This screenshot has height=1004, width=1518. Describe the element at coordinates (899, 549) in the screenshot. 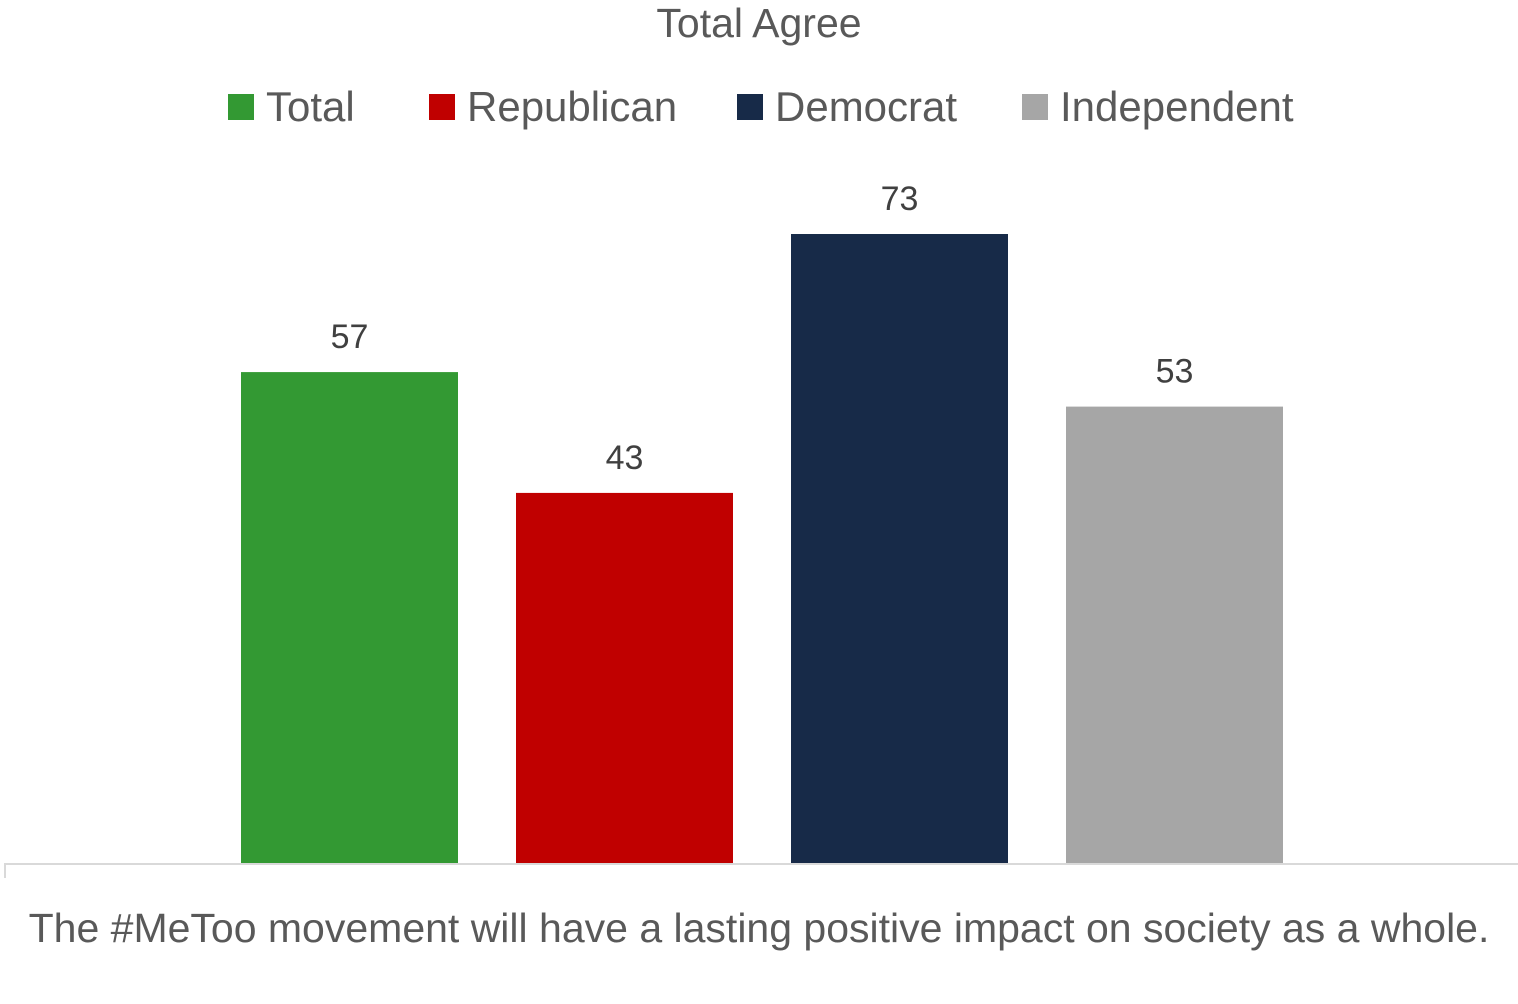

I see `bar-democrat` at that location.